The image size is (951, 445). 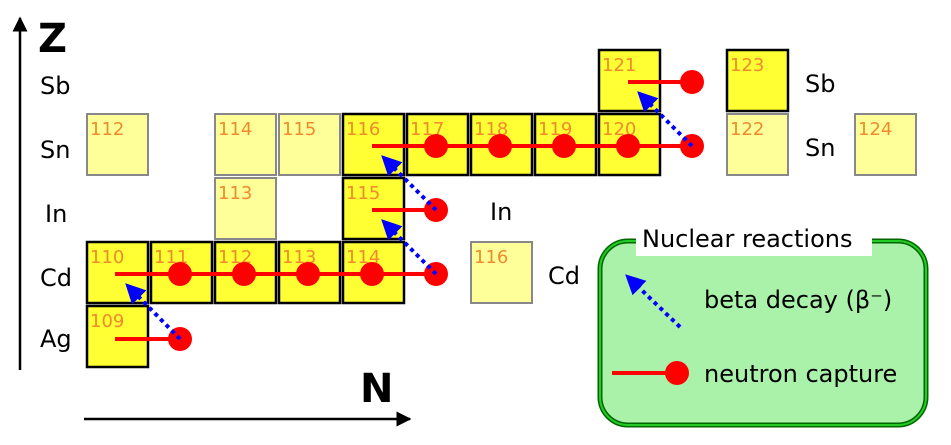 What do you see at coordinates (56, 339) in the screenshot?
I see `row-label-ag: Ag` at bounding box center [56, 339].